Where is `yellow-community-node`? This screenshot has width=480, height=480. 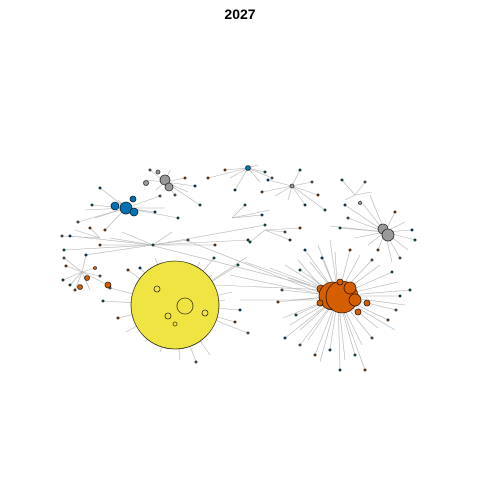 yellow-community-node is located at coordinates (175, 305).